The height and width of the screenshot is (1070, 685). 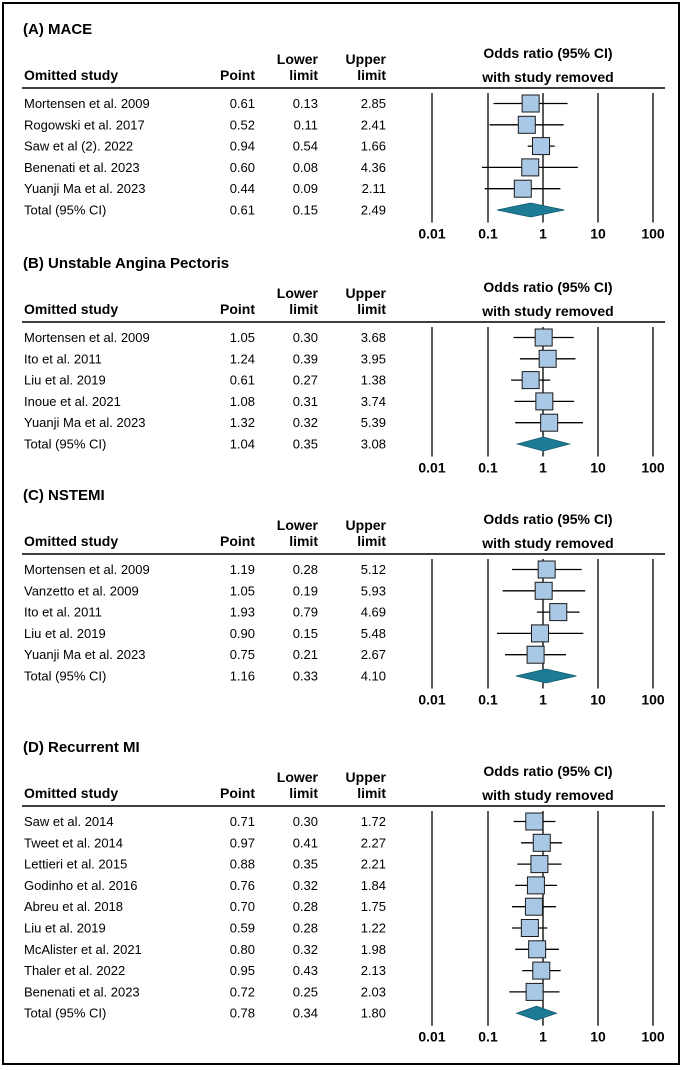 What do you see at coordinates (242, 906) in the screenshot?
I see `point-estimate: 0.70` at bounding box center [242, 906].